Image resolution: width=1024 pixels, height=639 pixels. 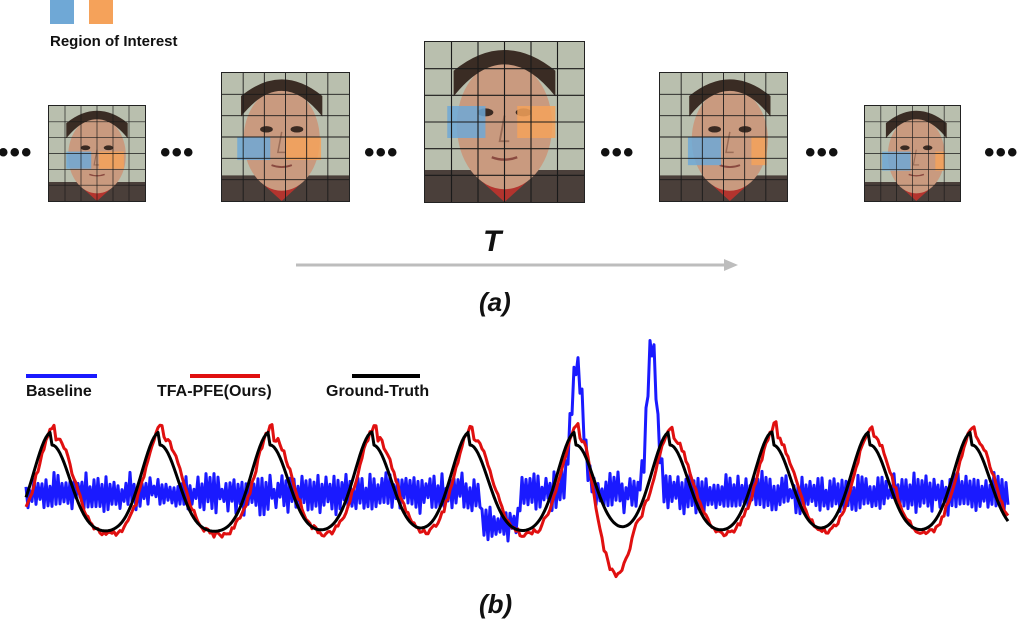 I want to click on ellipsis-1: •••, so click(x=16, y=152).